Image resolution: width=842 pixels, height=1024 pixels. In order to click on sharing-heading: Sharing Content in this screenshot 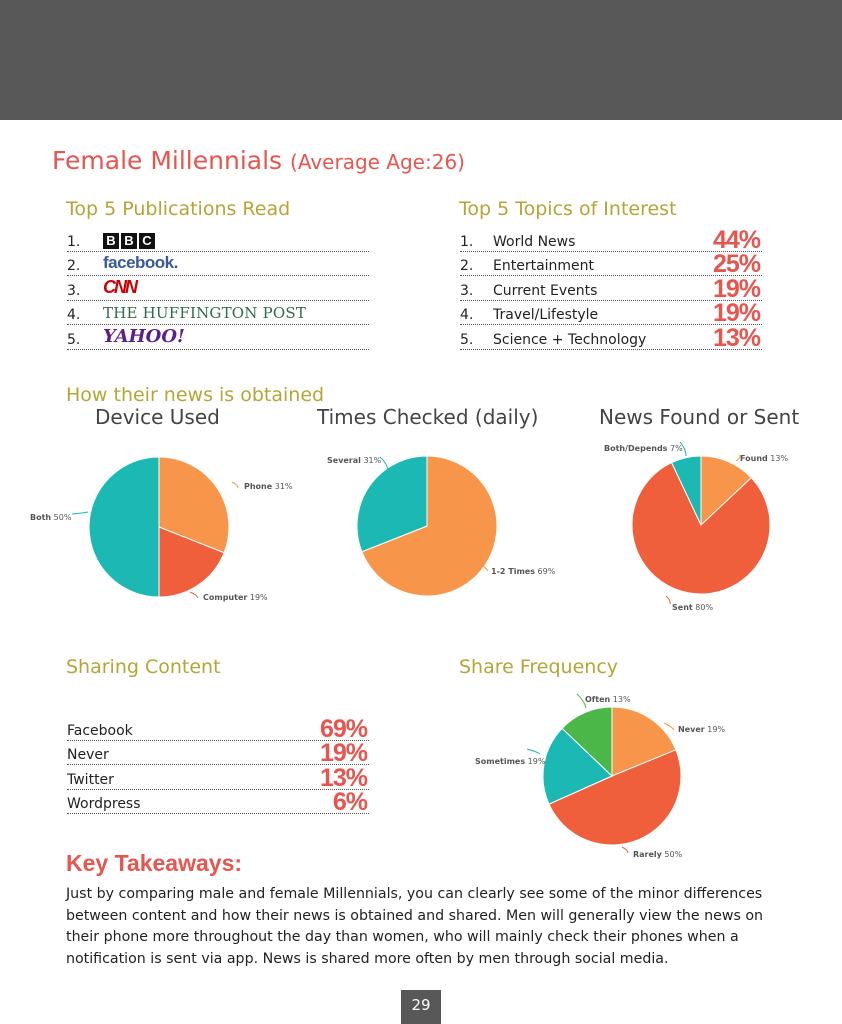, I will do `click(143, 667)`.